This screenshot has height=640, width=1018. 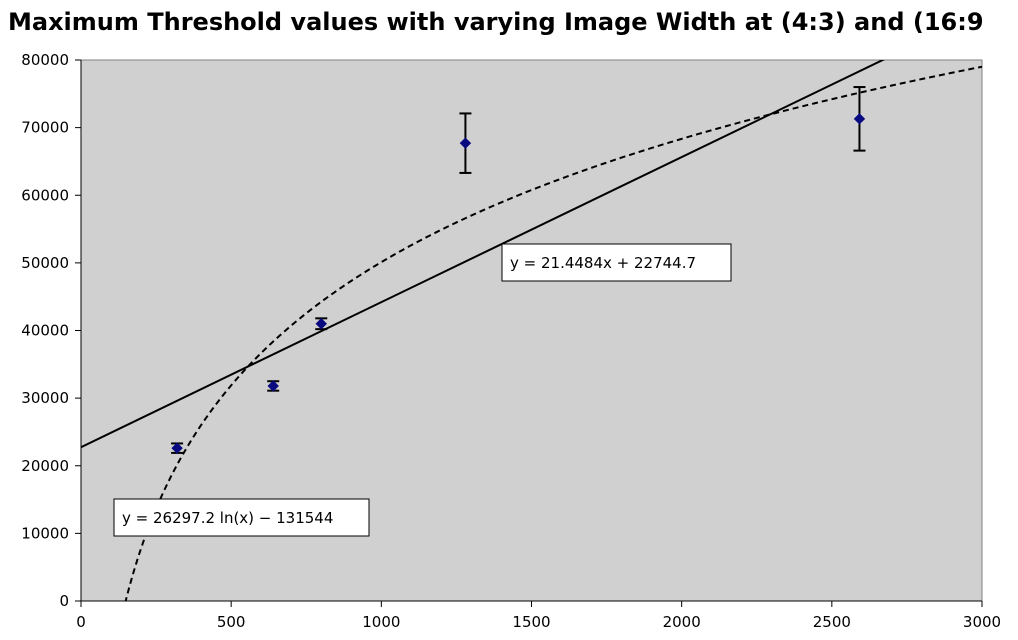 What do you see at coordinates (45, 263) in the screenshot?
I see `y-tick-label: 50000` at bounding box center [45, 263].